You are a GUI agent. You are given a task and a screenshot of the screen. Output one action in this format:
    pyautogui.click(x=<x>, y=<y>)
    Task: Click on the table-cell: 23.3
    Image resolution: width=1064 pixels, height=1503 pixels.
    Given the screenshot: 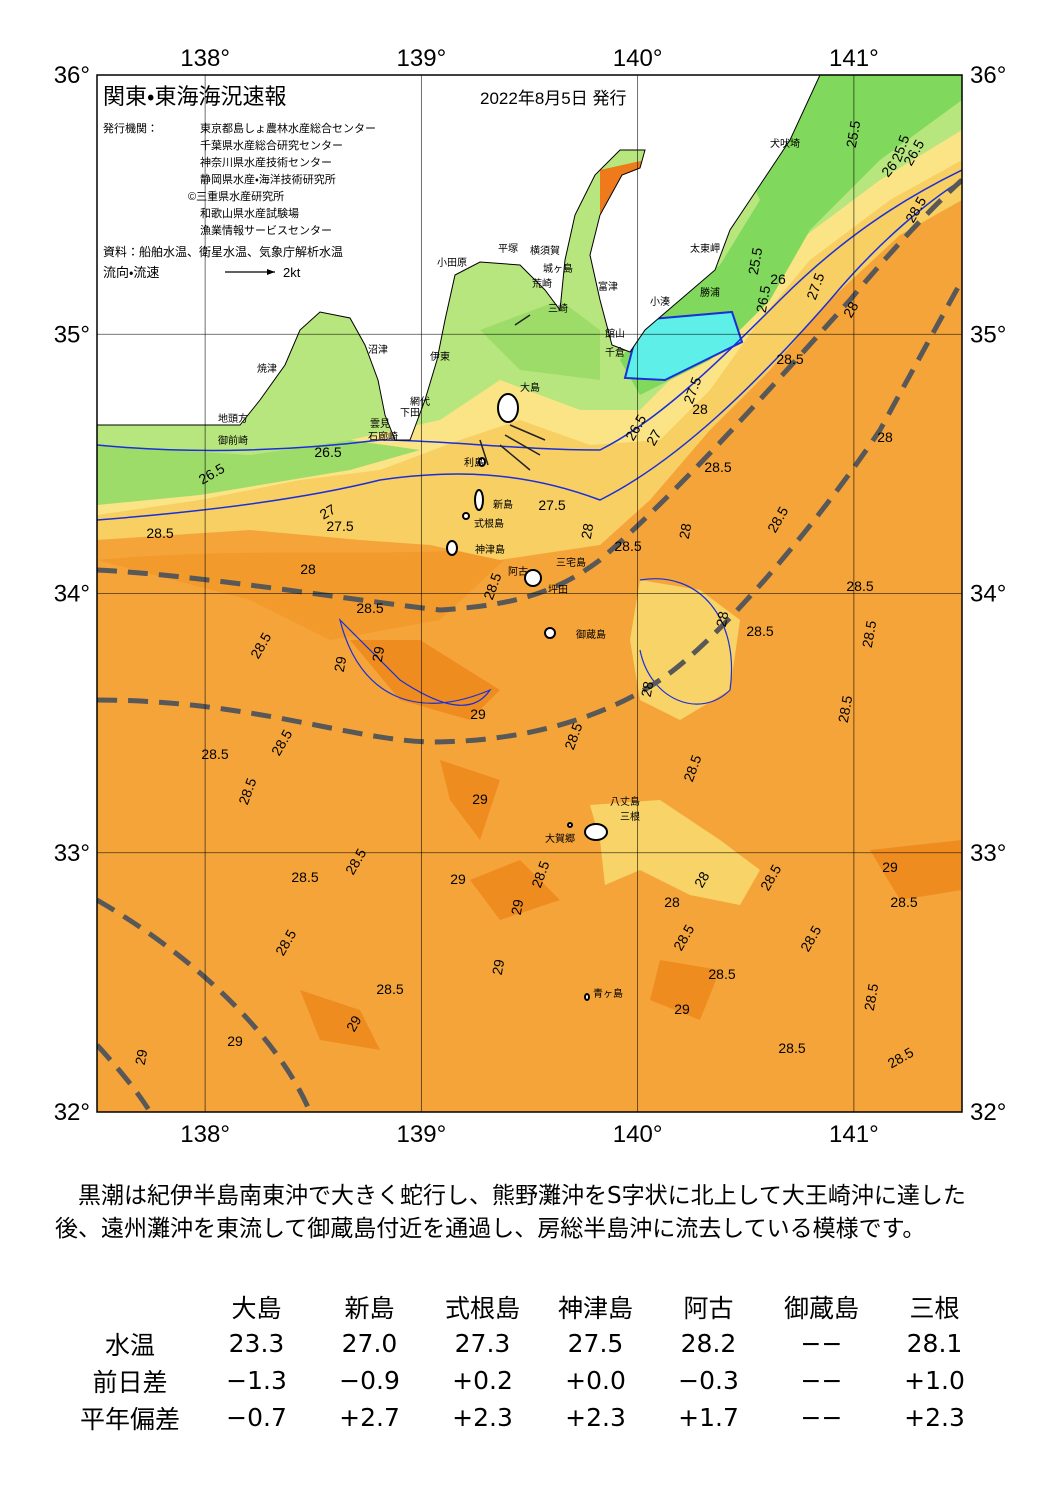 What is the action you would take?
    pyautogui.click(x=256, y=1343)
    